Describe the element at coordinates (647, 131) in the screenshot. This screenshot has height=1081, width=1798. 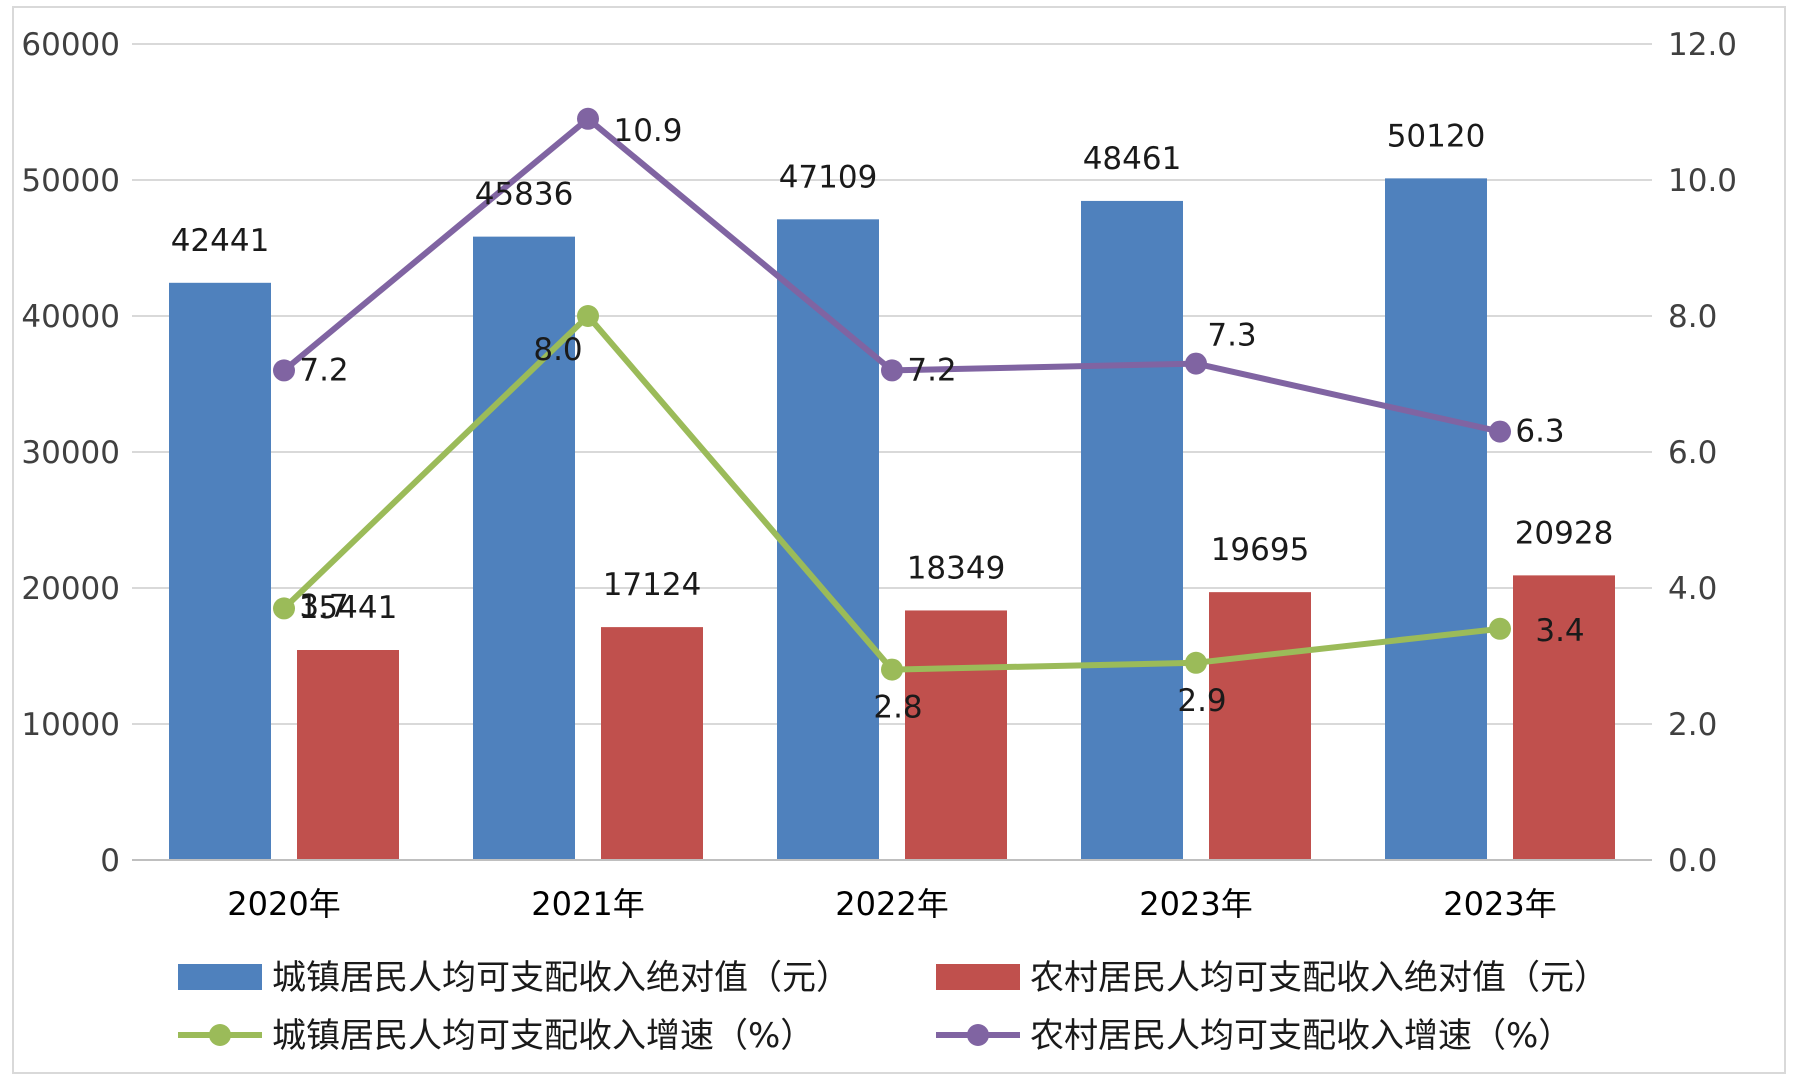
I see `line-value-label: 10.9` at that location.